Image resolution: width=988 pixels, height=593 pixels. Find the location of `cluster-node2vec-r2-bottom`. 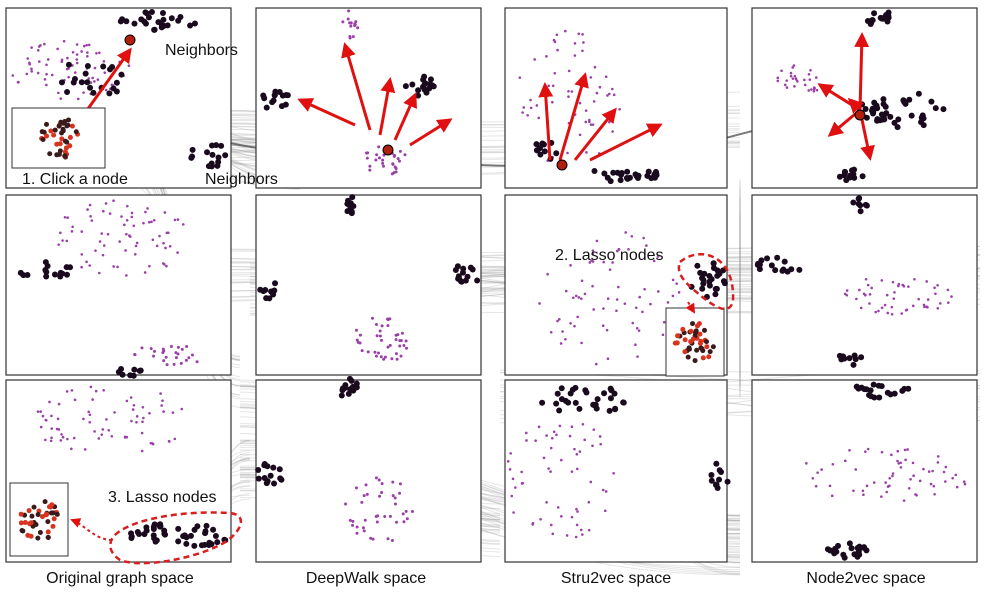

cluster-node2vec-r2-bottom is located at coordinates (850, 360).